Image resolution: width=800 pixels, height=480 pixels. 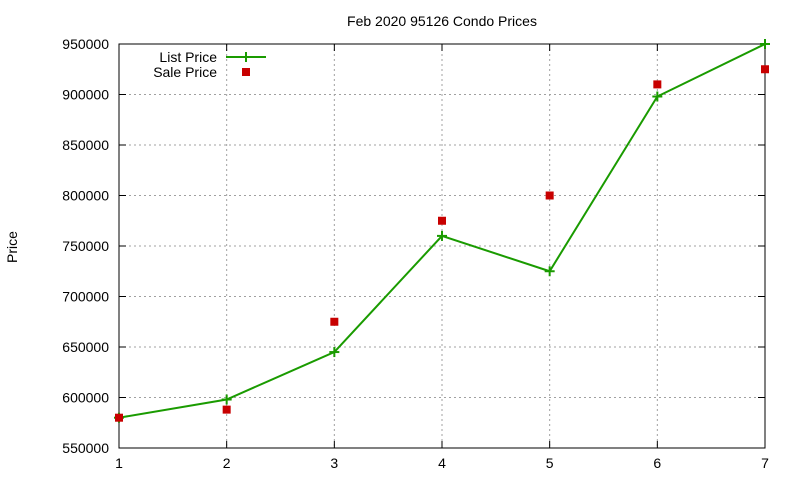 What do you see at coordinates (85, 145) in the screenshot?
I see `y-tick-label: 850000` at bounding box center [85, 145].